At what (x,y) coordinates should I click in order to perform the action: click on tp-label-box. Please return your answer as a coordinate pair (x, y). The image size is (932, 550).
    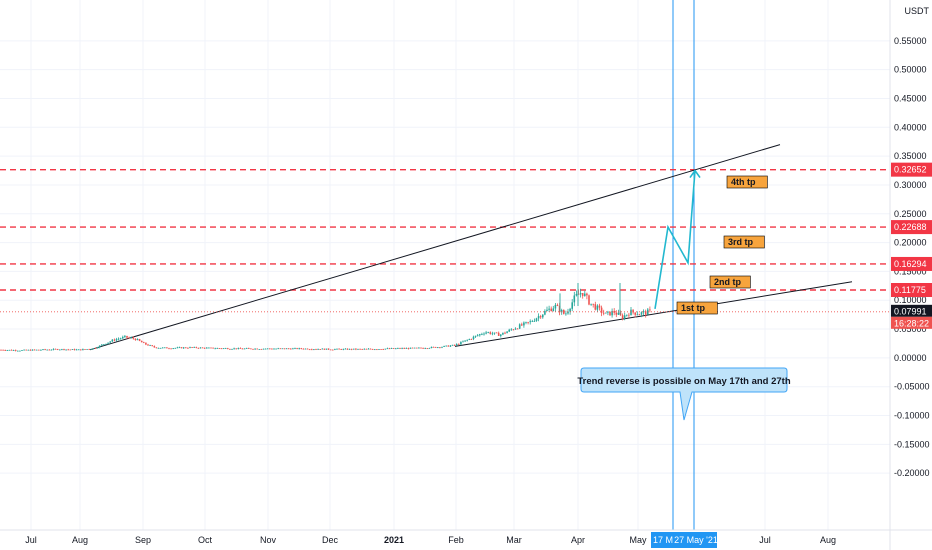
    Looking at the image, I should click on (747, 182).